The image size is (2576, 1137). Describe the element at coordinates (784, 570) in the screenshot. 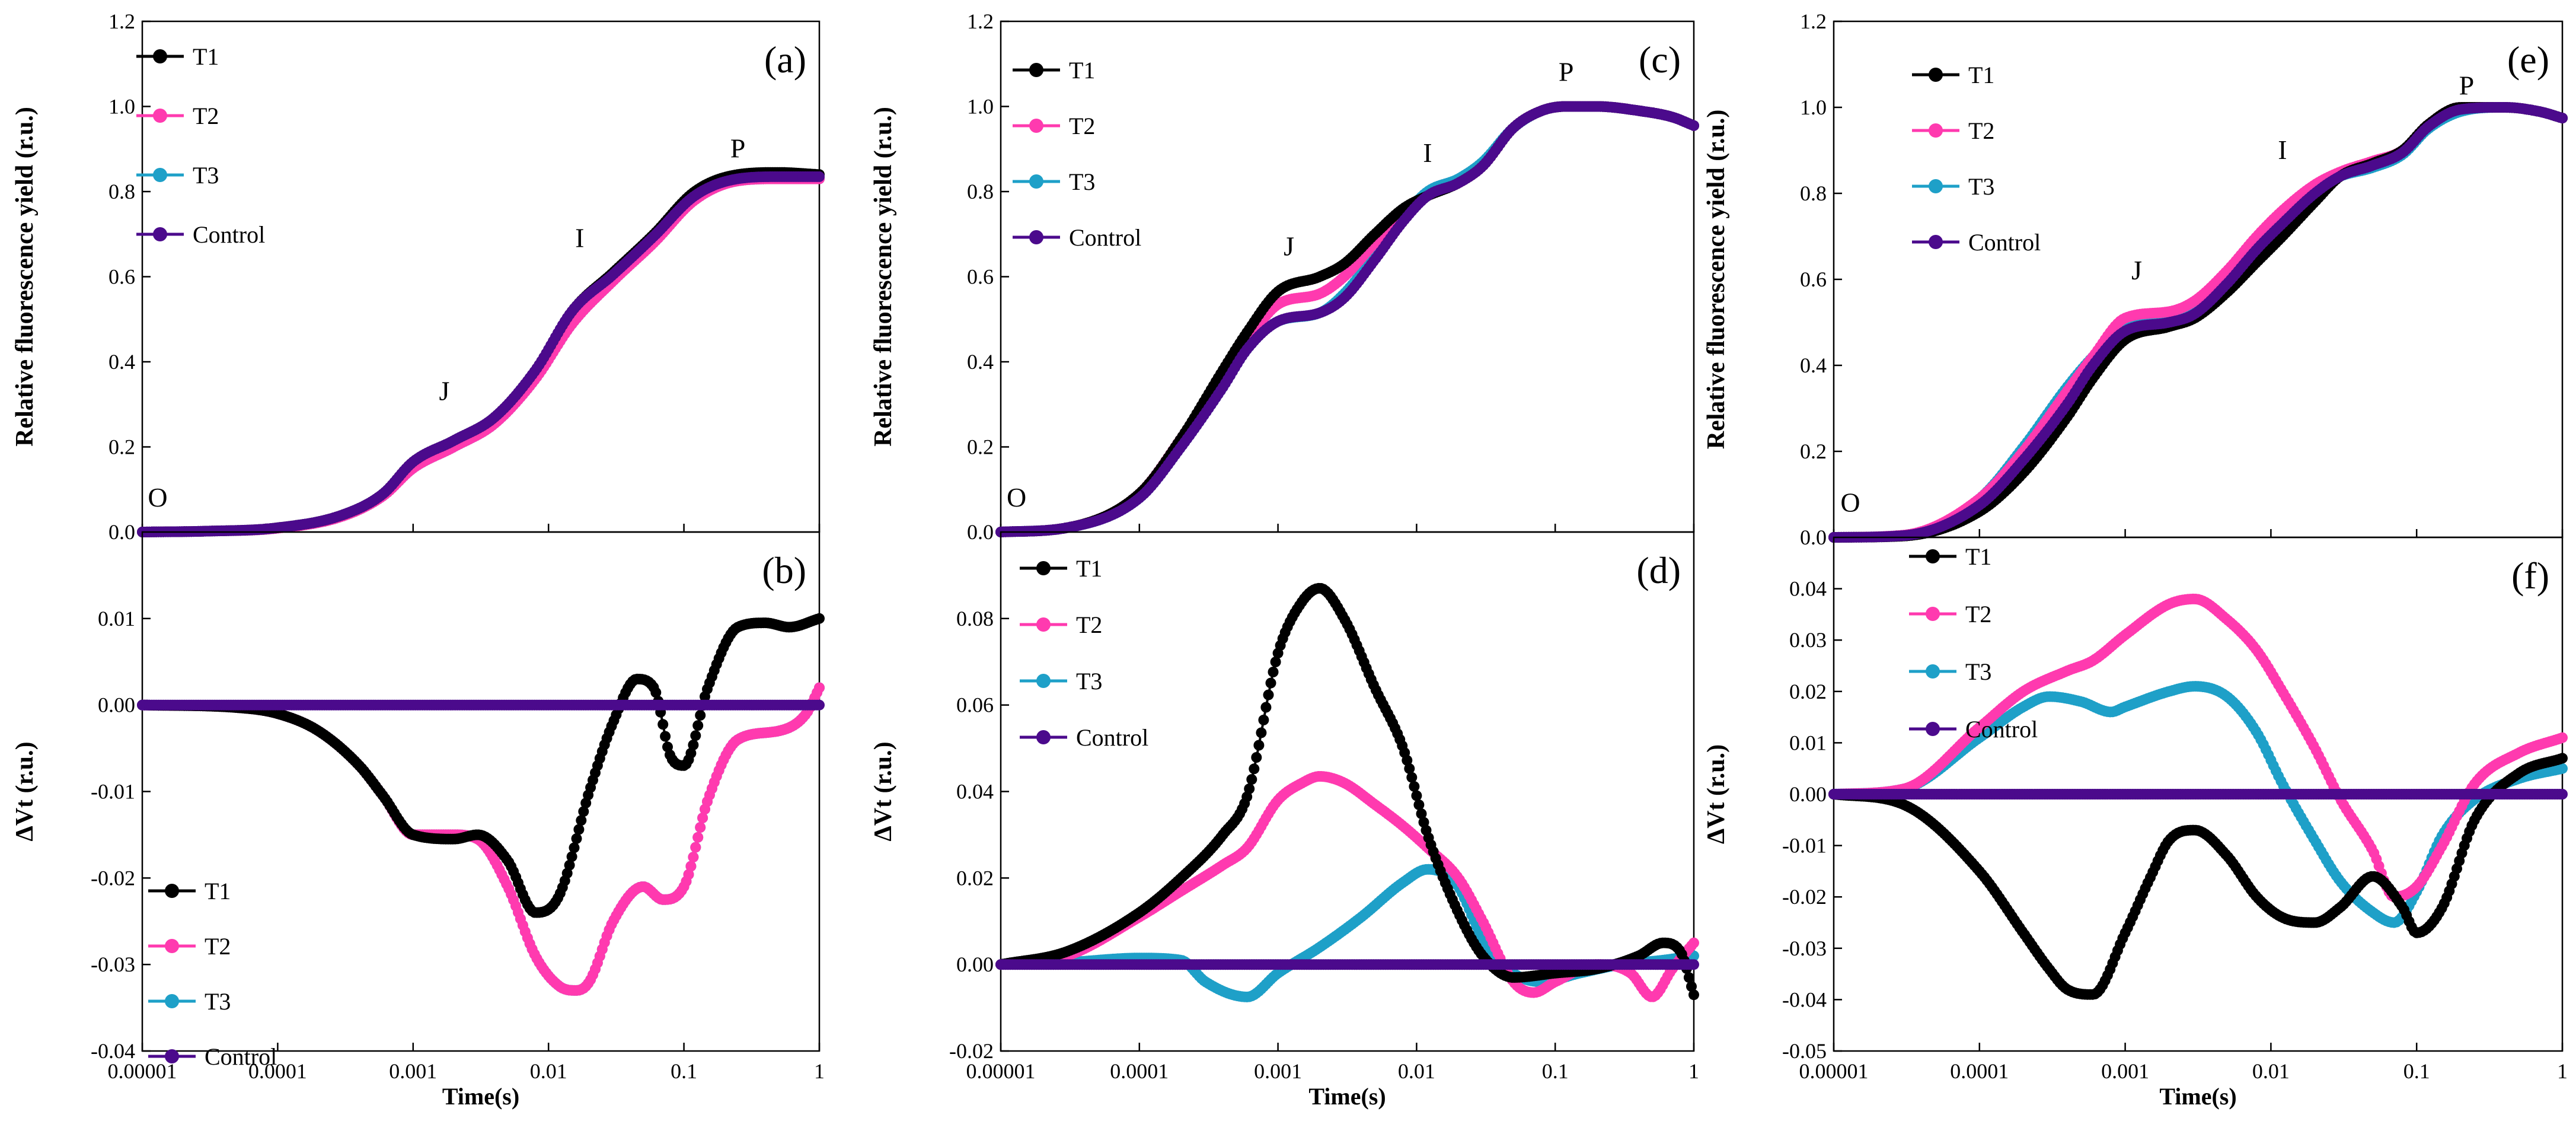

I see `panel-label: (b)` at that location.